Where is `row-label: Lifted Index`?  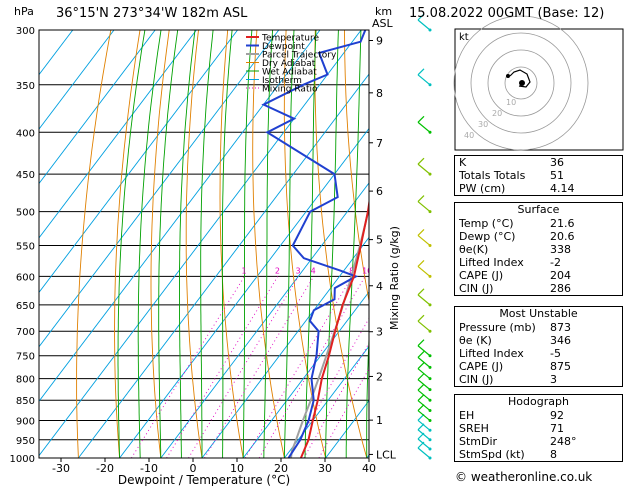 row-label: Lifted Index is located at coordinates (491, 353).